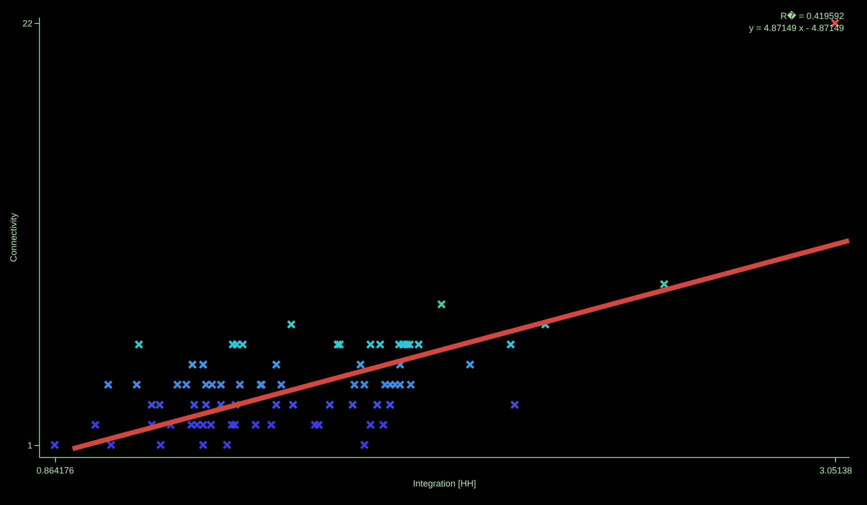 This screenshot has height=505, width=867. Describe the element at coordinates (444, 483) in the screenshot. I see `x-axis-title: Integration [HH]` at that location.